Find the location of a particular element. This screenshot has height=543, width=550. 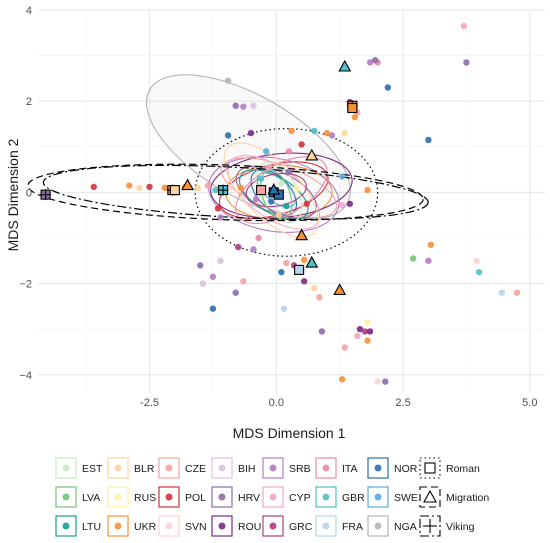

legend-label: SRB is located at coordinates (300, 469).